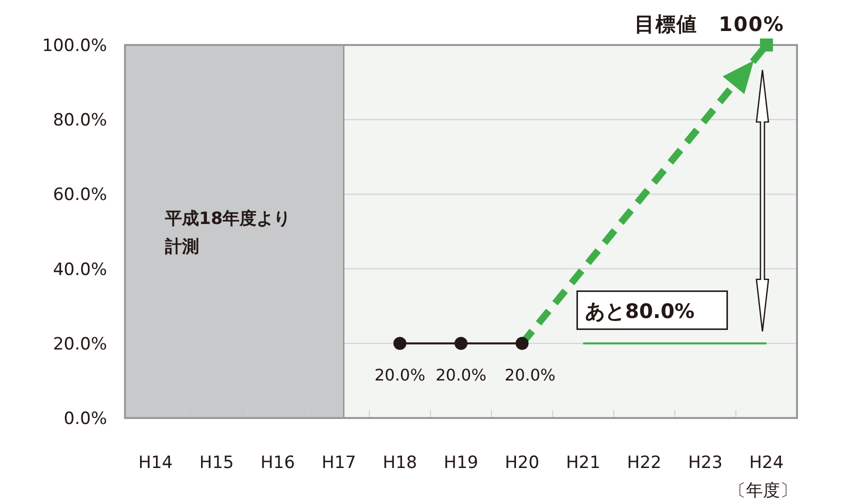 The image size is (844, 502). I want to click on x-tick-label: H16, so click(277, 463).